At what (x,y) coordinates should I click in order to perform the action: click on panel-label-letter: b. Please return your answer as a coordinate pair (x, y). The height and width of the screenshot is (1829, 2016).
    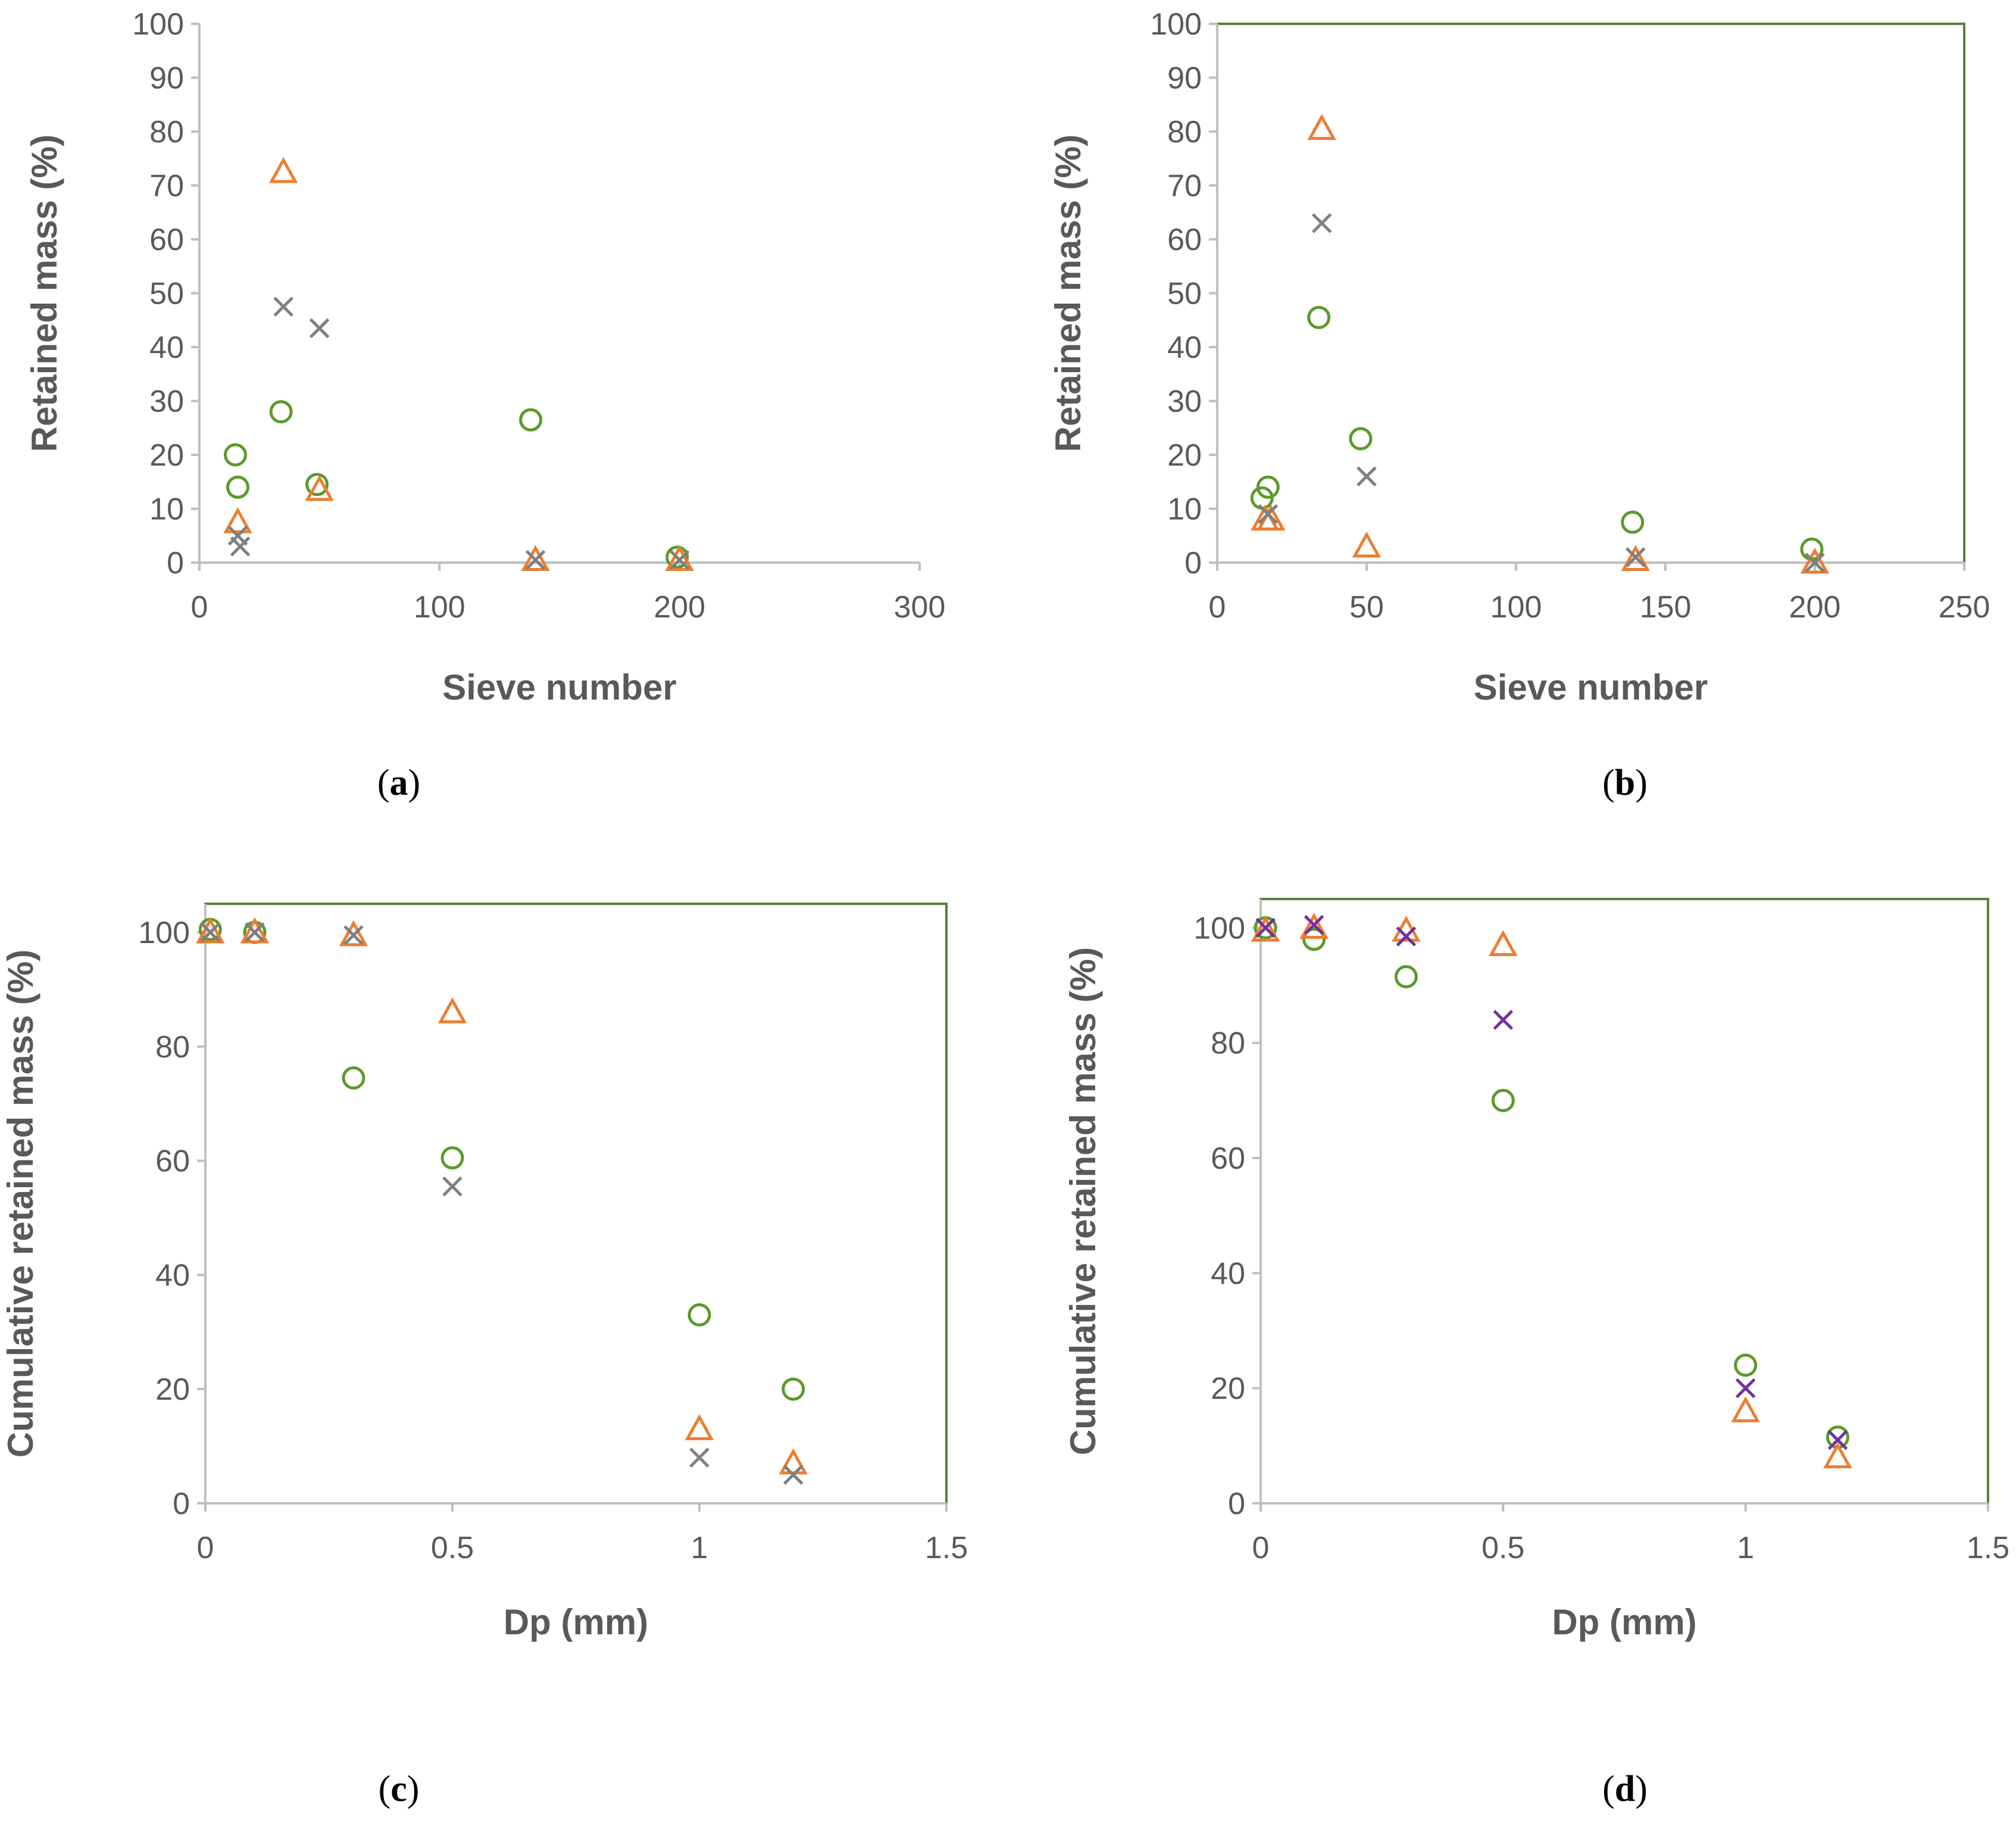
    Looking at the image, I should click on (1625, 783).